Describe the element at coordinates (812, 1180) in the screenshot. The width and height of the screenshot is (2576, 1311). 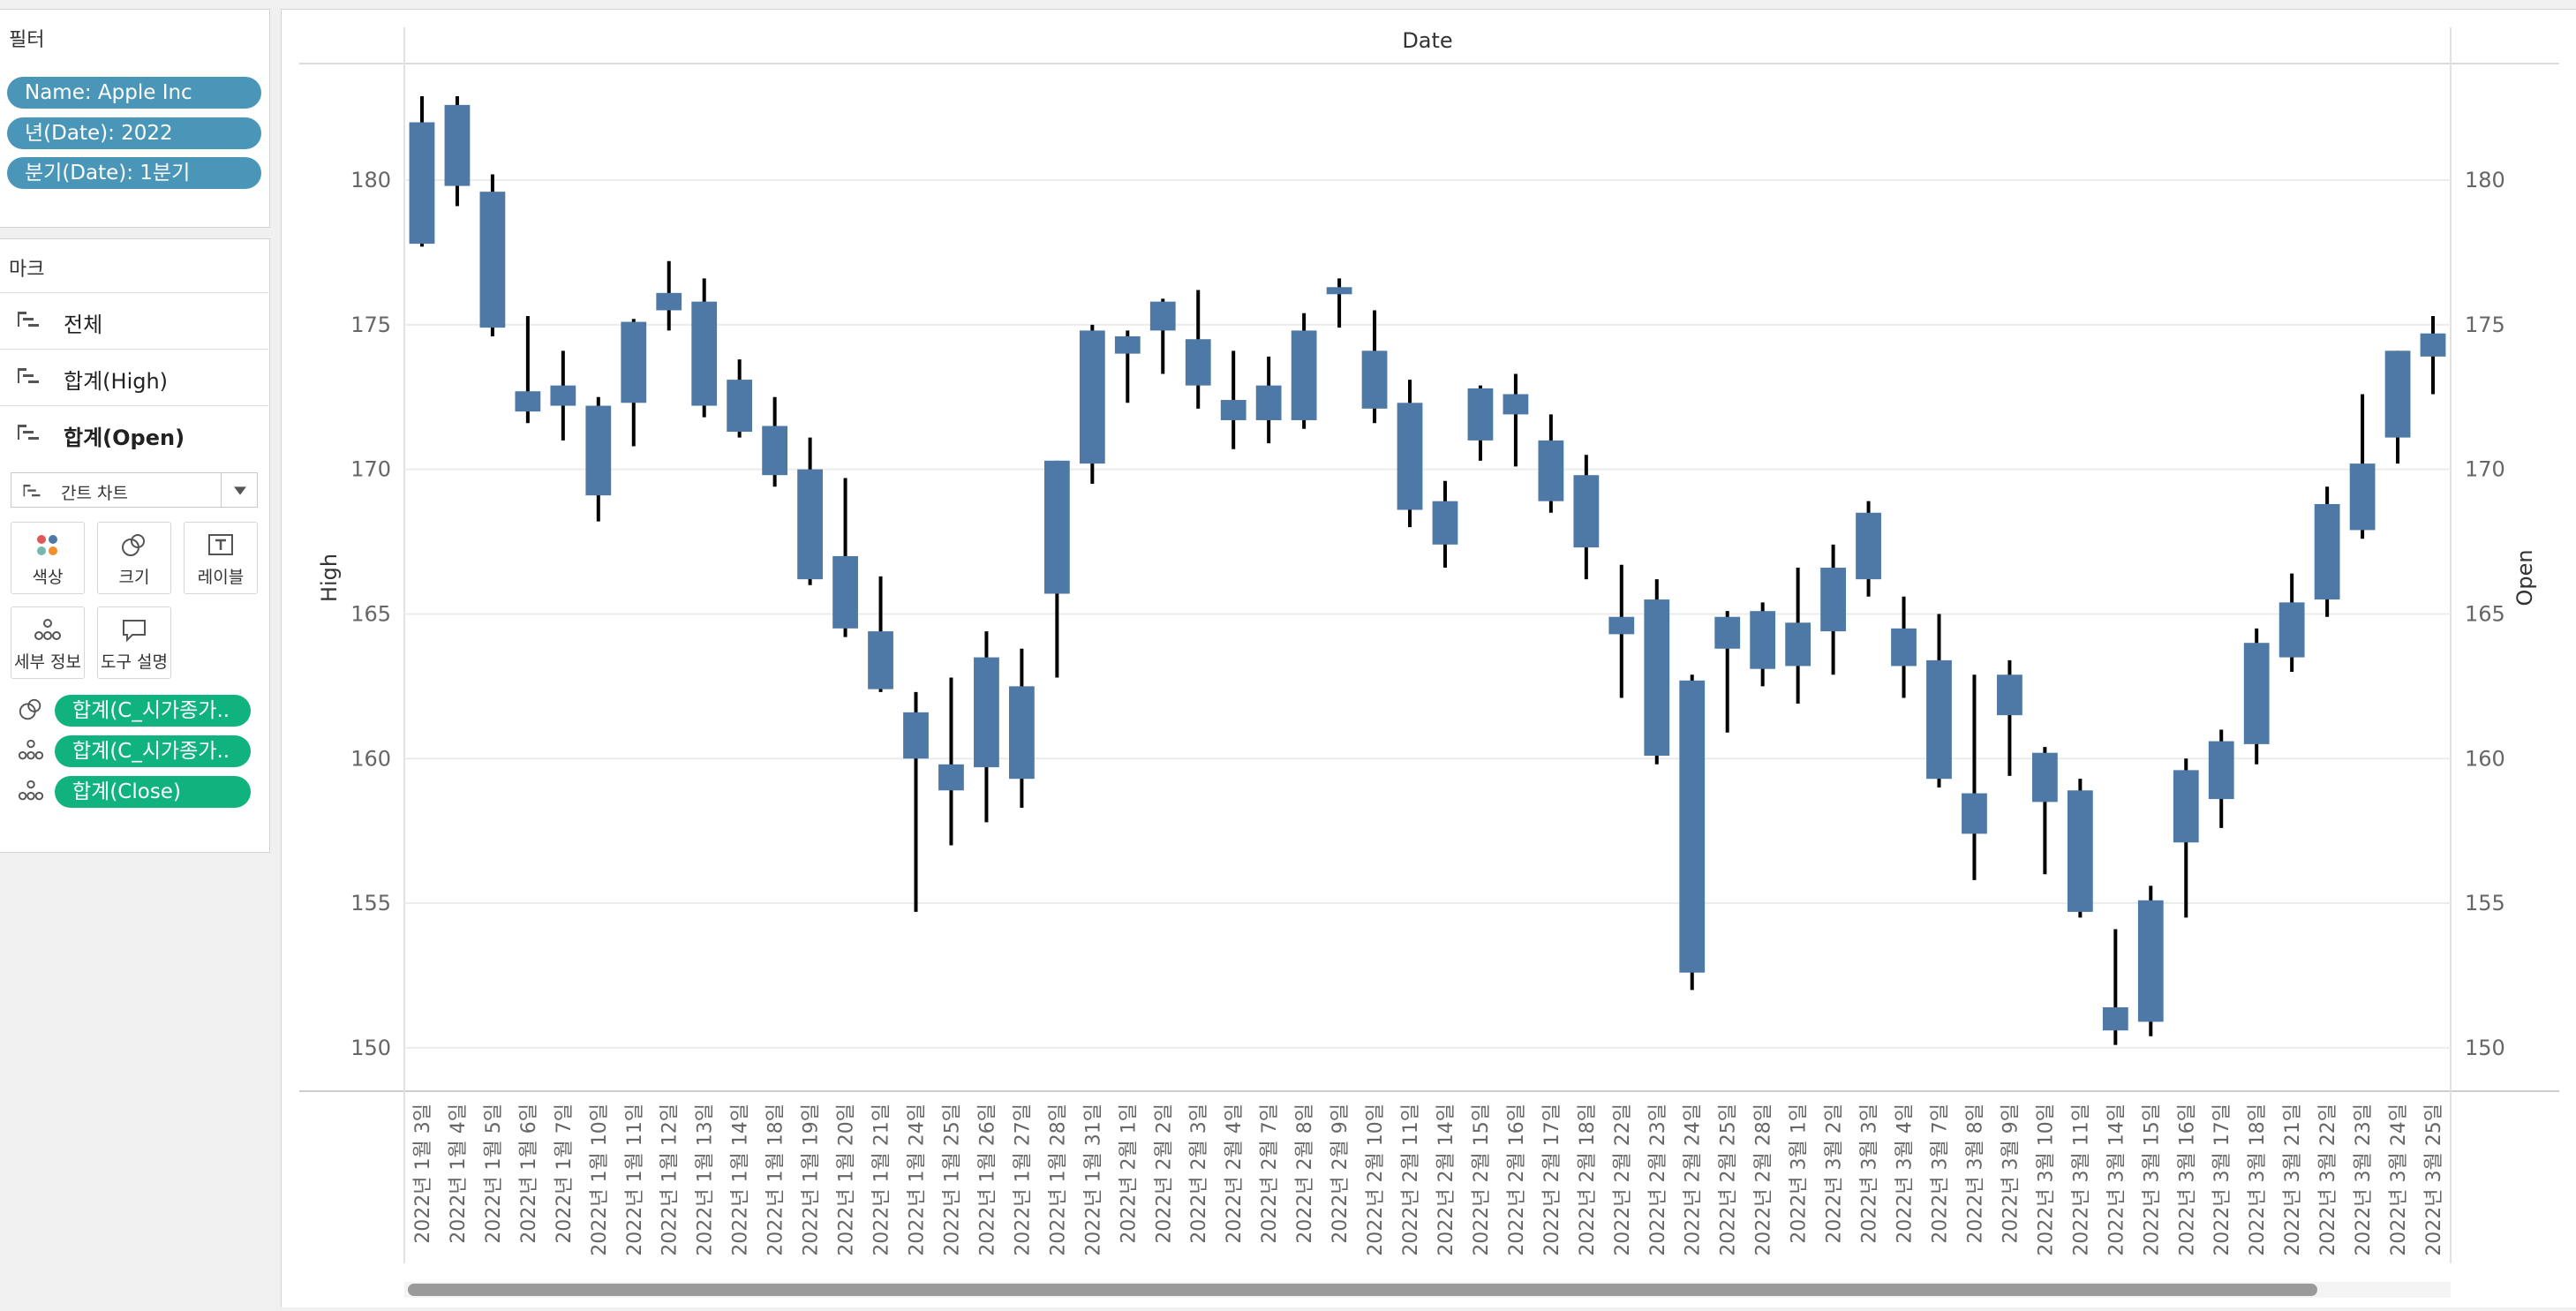
I see `x-tick-label: 2022년 1월 19일` at that location.